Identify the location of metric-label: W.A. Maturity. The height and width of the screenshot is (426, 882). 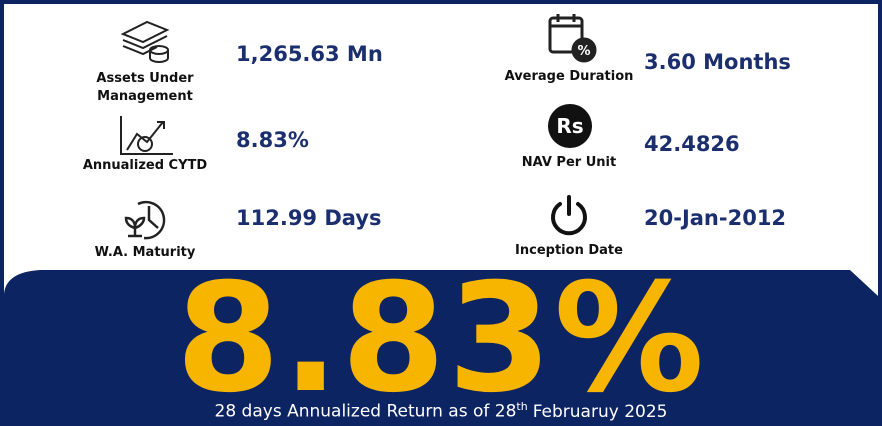
(145, 252).